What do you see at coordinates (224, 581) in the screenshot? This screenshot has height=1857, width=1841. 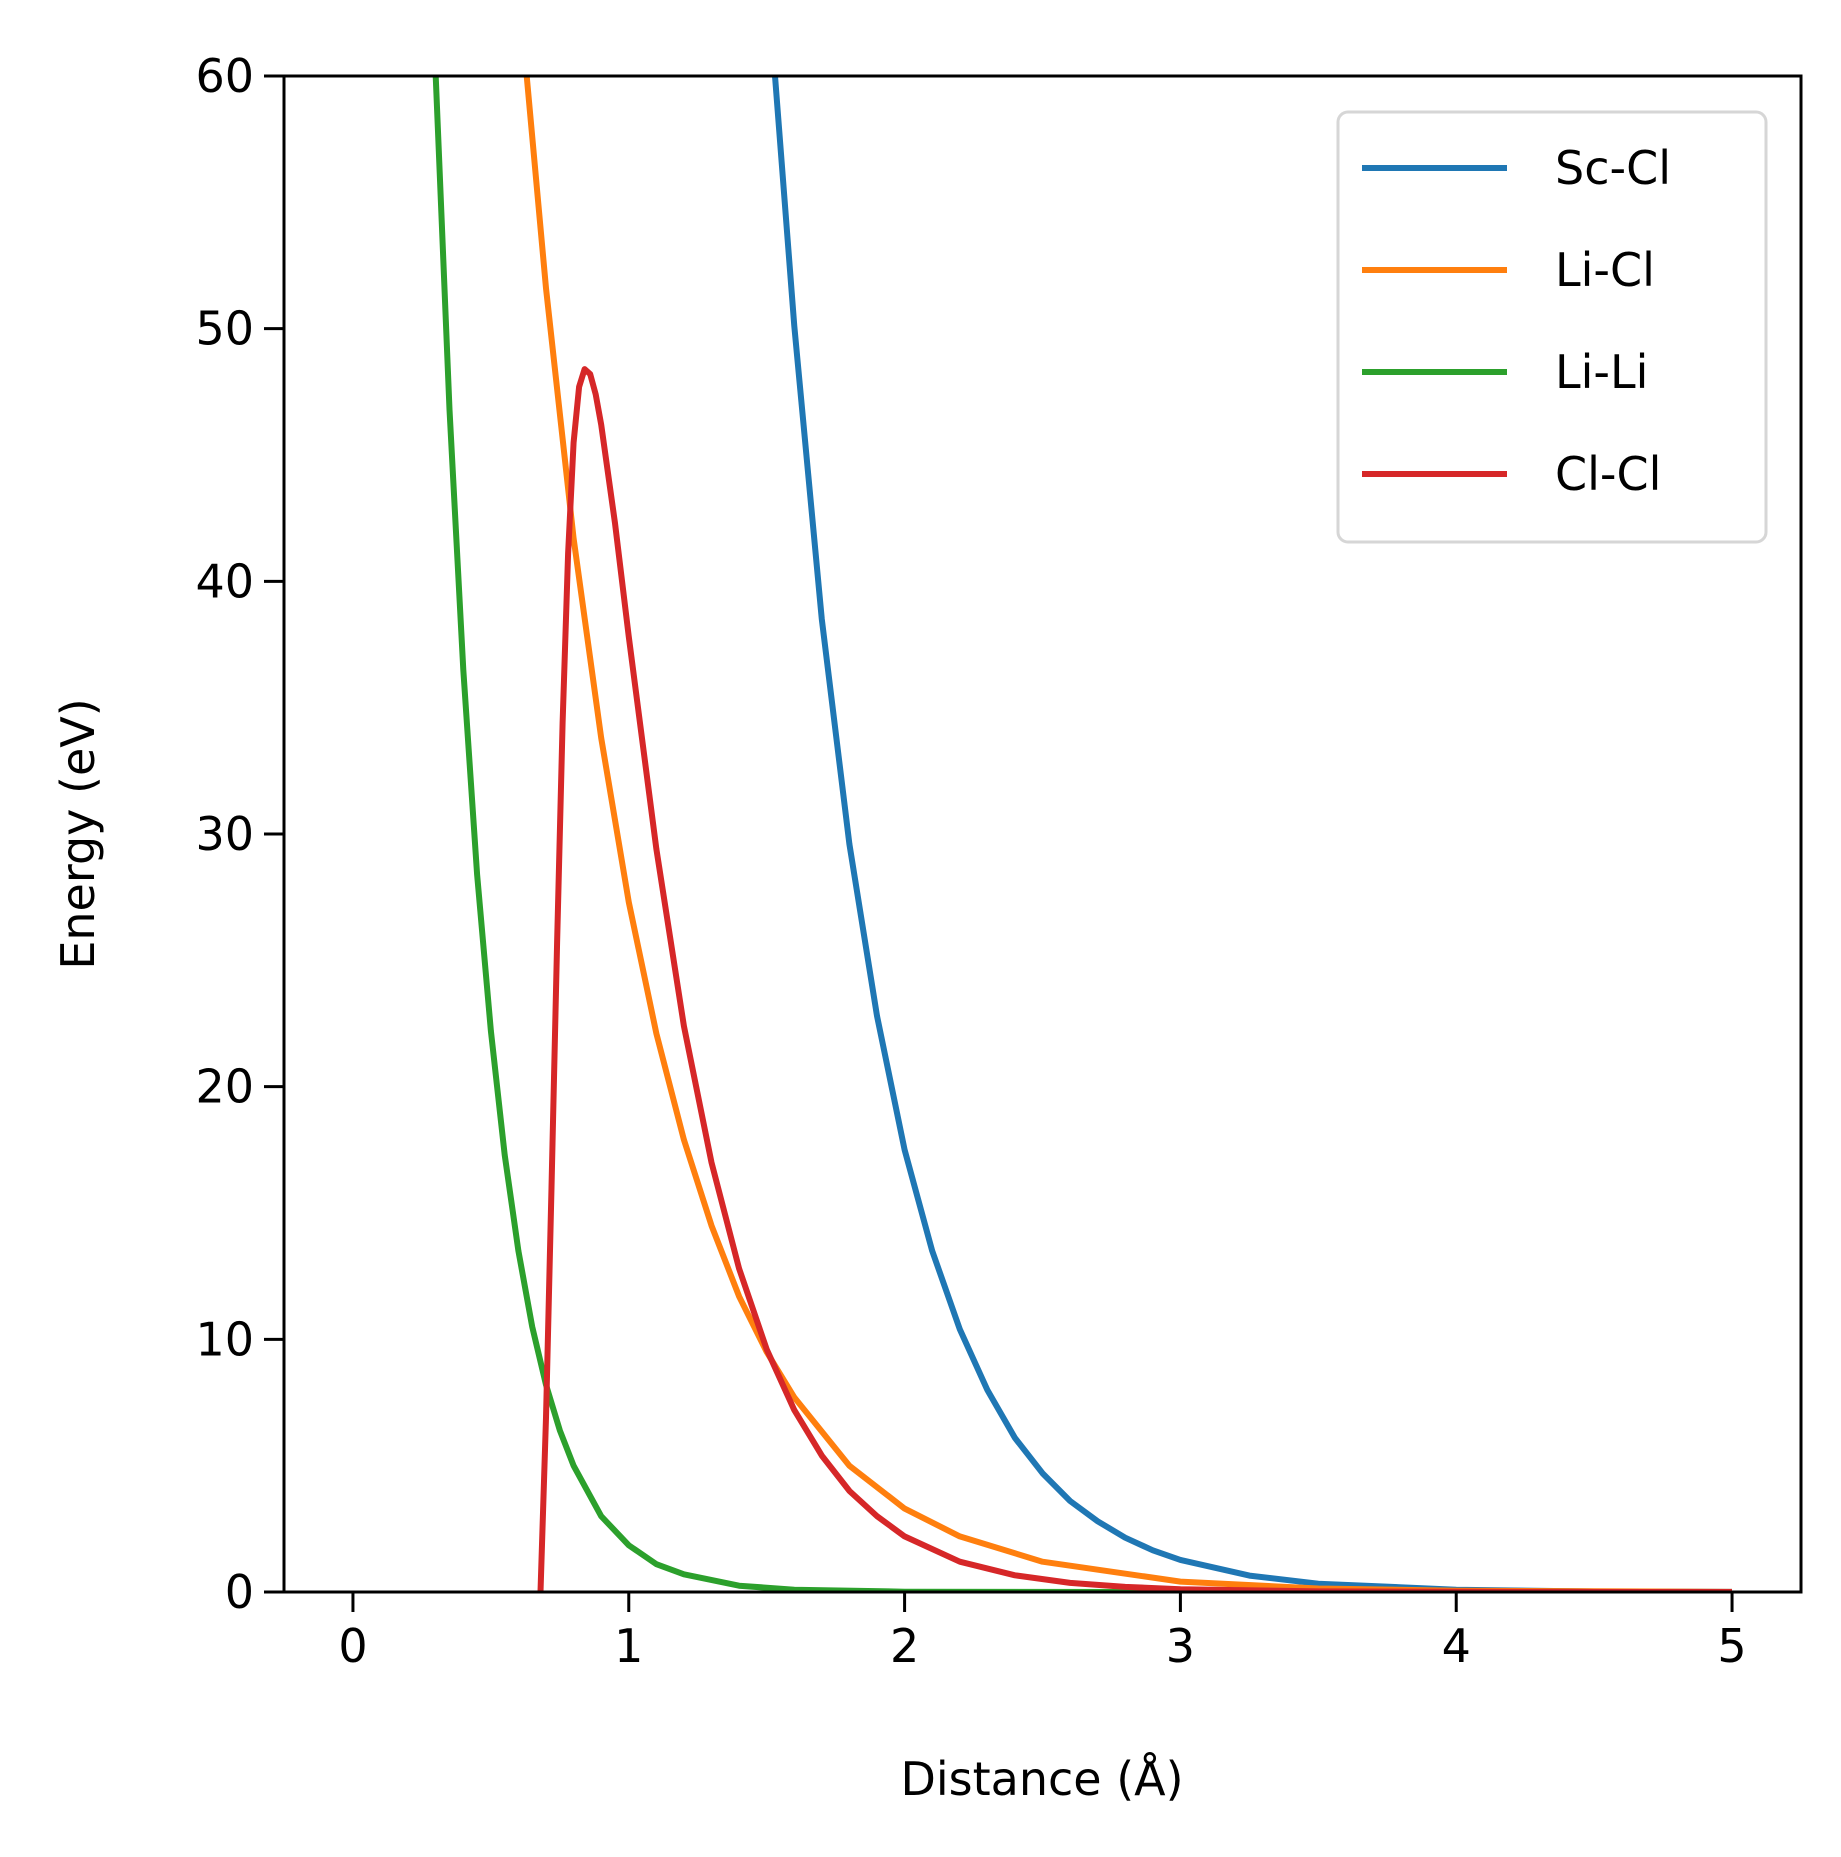 I see `y-tick-label: 40` at bounding box center [224, 581].